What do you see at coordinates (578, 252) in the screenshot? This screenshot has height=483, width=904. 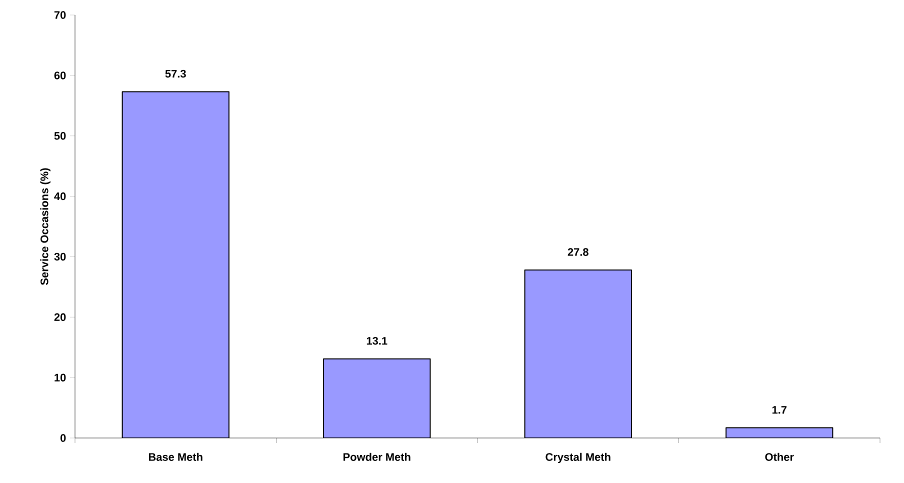 I see `data-label: 27.8` at bounding box center [578, 252].